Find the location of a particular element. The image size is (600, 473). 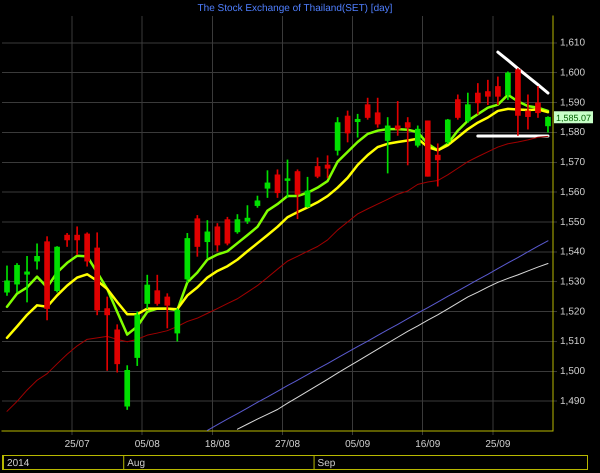

text: 2014 is located at coordinates (18, 463).